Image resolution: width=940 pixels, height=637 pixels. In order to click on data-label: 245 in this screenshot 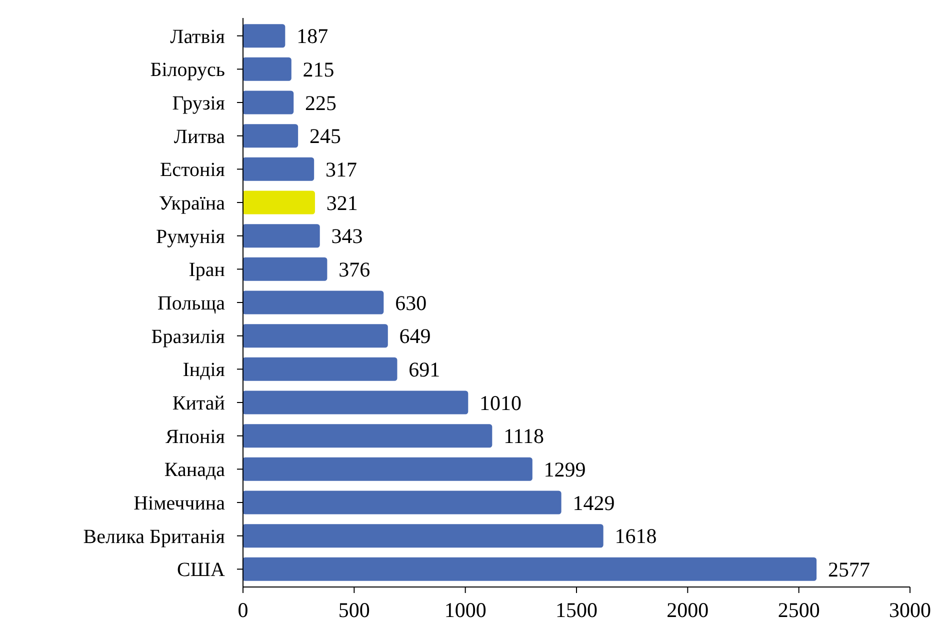, I will do `click(325, 136)`.